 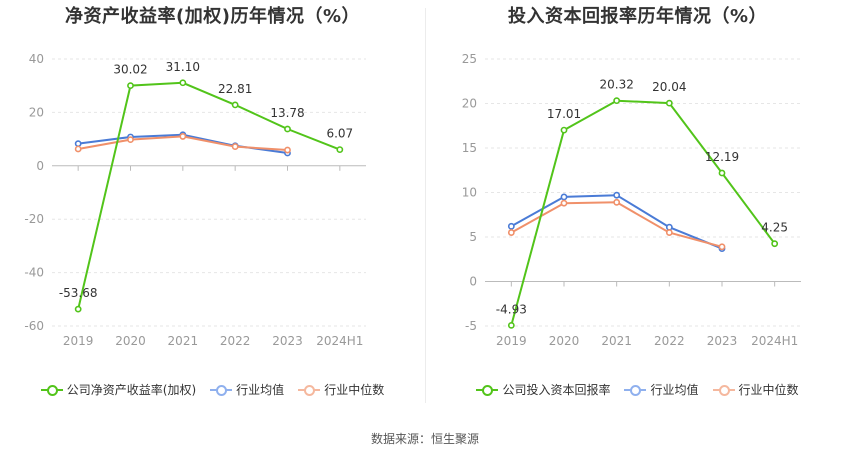 I want to click on chart-title: 投入资本回报率历年情况（%）, so click(x=637, y=16).